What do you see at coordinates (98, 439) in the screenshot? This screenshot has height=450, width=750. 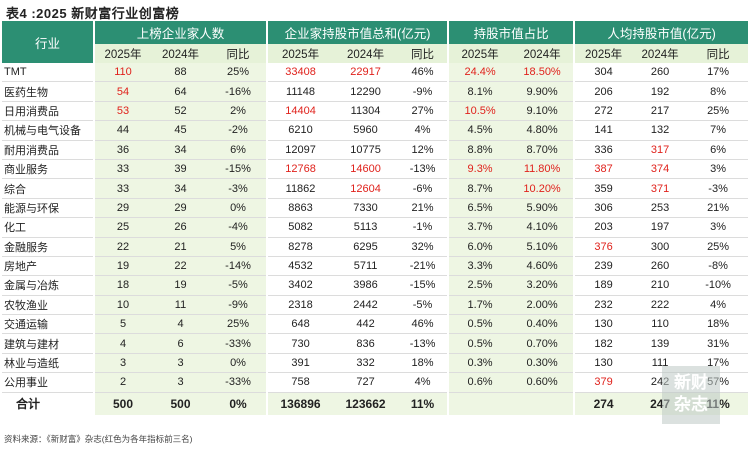 I see `source-note: 资料来源：《新财富》杂志(红色为各年指标前三名)` at bounding box center [98, 439].